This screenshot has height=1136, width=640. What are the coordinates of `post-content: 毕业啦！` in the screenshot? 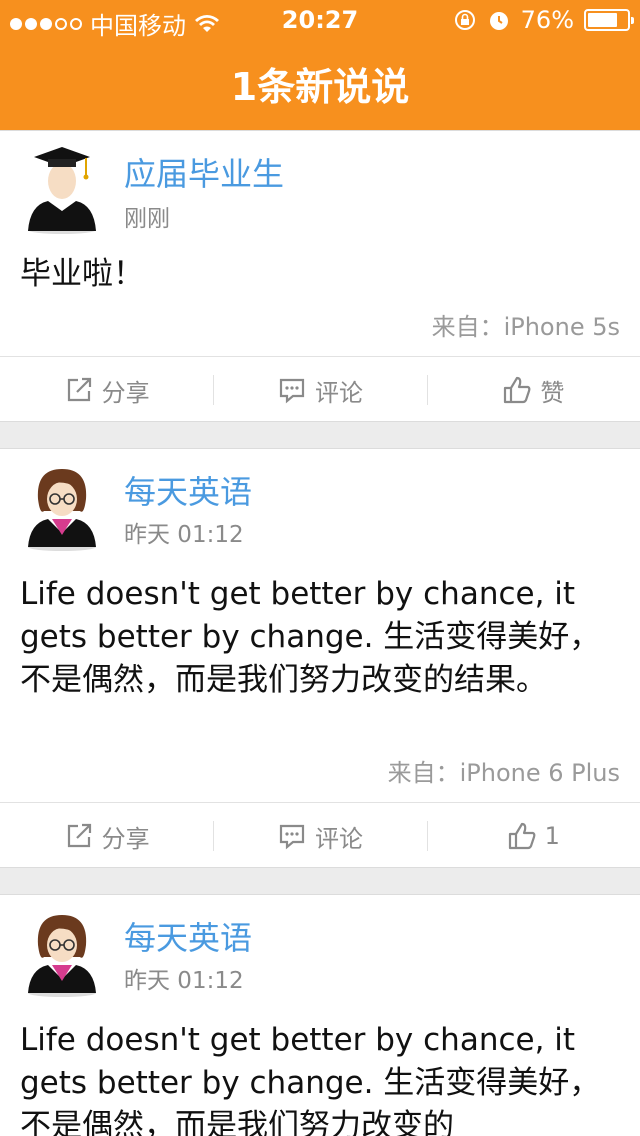 It's located at (82, 274).